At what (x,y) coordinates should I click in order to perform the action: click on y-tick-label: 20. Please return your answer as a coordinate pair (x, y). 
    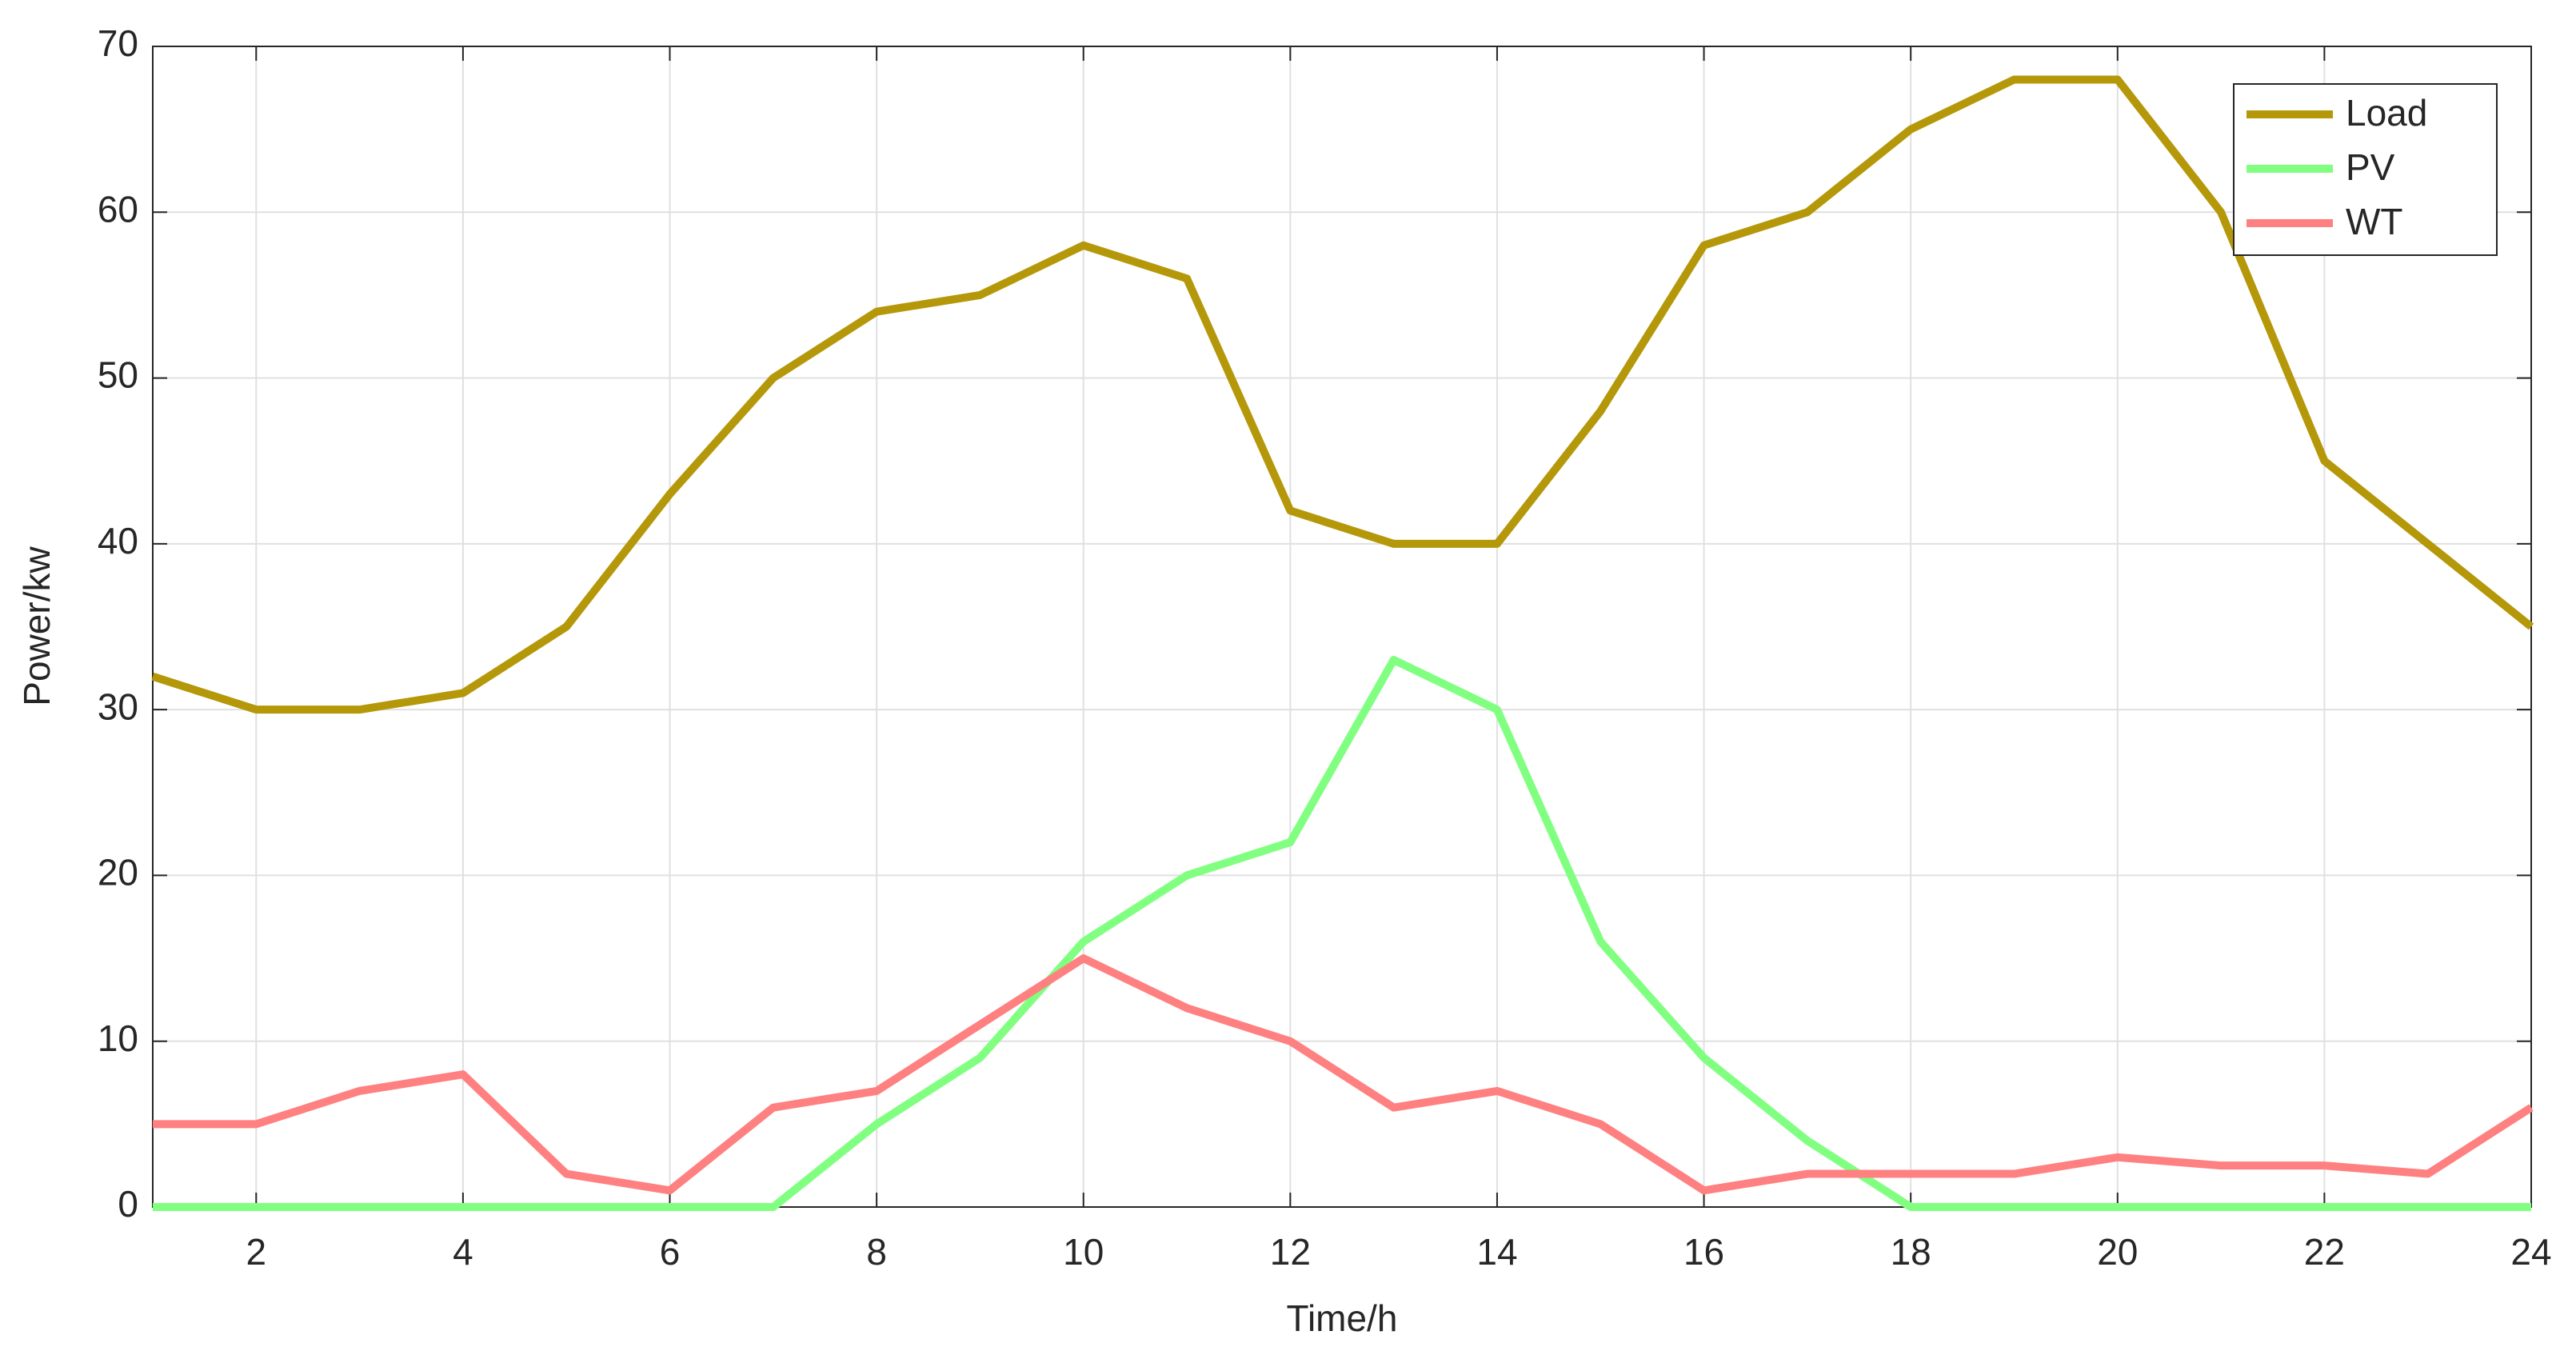
    Looking at the image, I should click on (118, 872).